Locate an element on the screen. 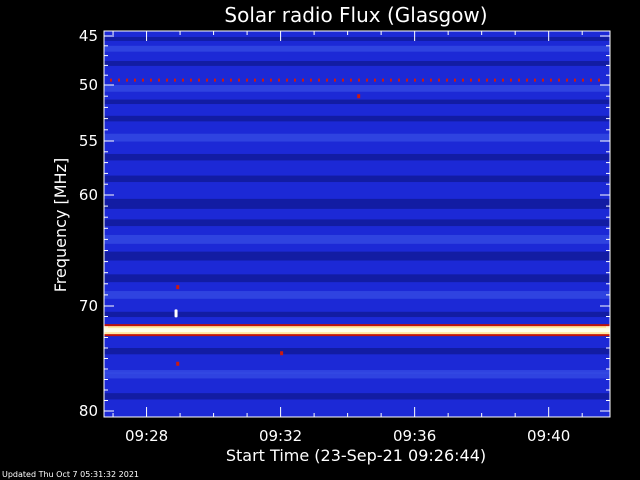 The width and height of the screenshot is (640, 480). x-tick-label: 09:36 is located at coordinates (414, 436).